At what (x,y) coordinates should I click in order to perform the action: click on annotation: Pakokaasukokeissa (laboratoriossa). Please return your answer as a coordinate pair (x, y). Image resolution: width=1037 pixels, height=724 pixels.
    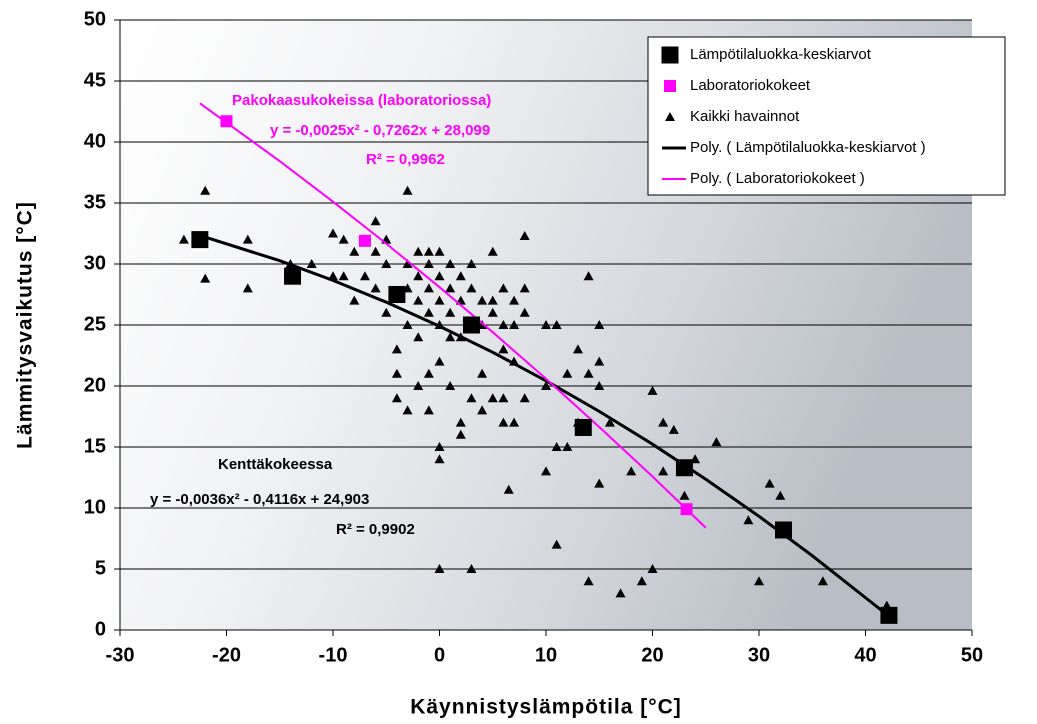
    Looking at the image, I should click on (361, 100).